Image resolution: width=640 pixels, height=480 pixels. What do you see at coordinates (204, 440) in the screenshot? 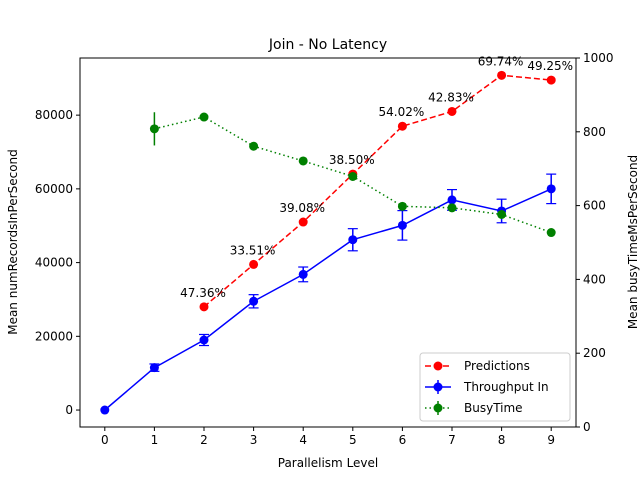
I see `x-tick-label: 2` at bounding box center [204, 440].